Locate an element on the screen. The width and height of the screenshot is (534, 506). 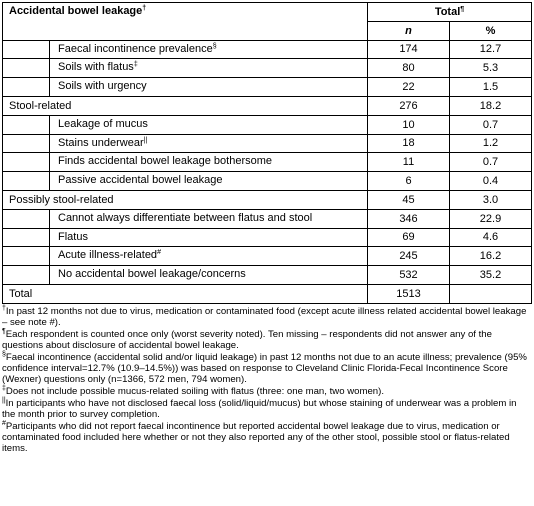
count-cell: 45 is located at coordinates (408, 199).